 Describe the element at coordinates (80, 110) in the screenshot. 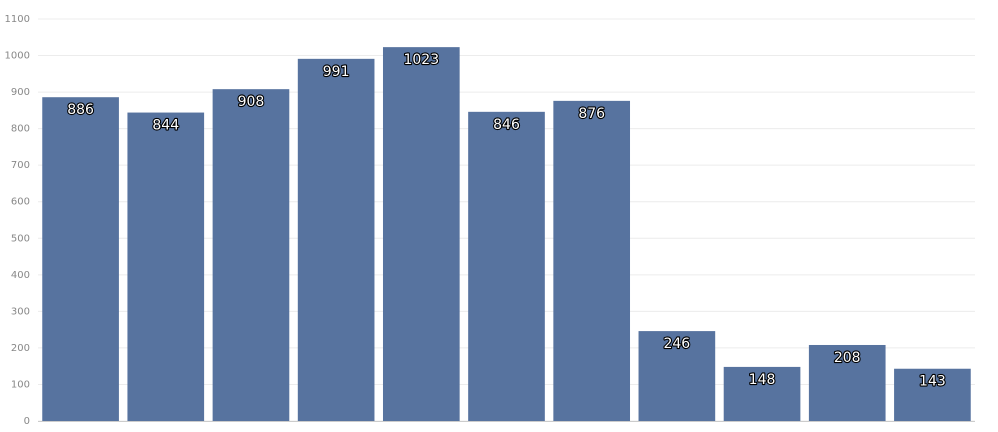

I see `data-label: 886` at that location.